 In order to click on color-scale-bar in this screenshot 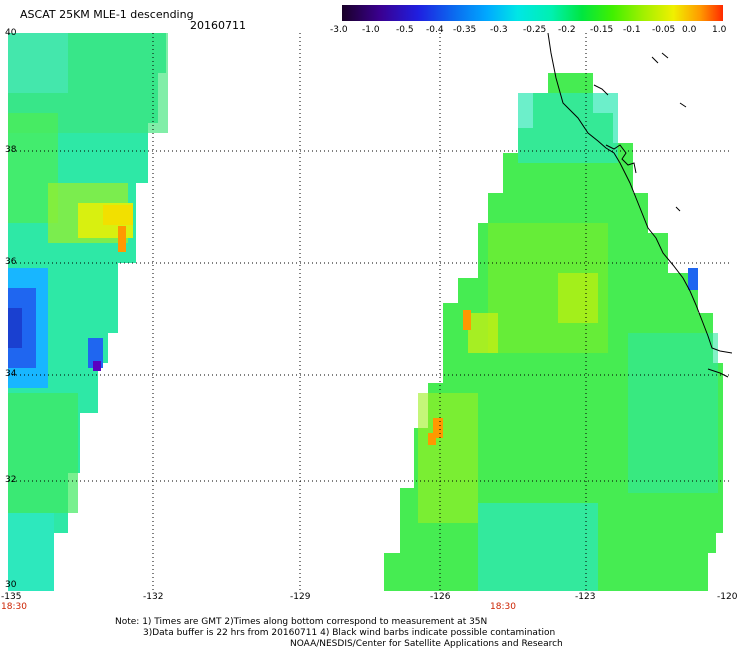, I will do `click(532, 13)`.